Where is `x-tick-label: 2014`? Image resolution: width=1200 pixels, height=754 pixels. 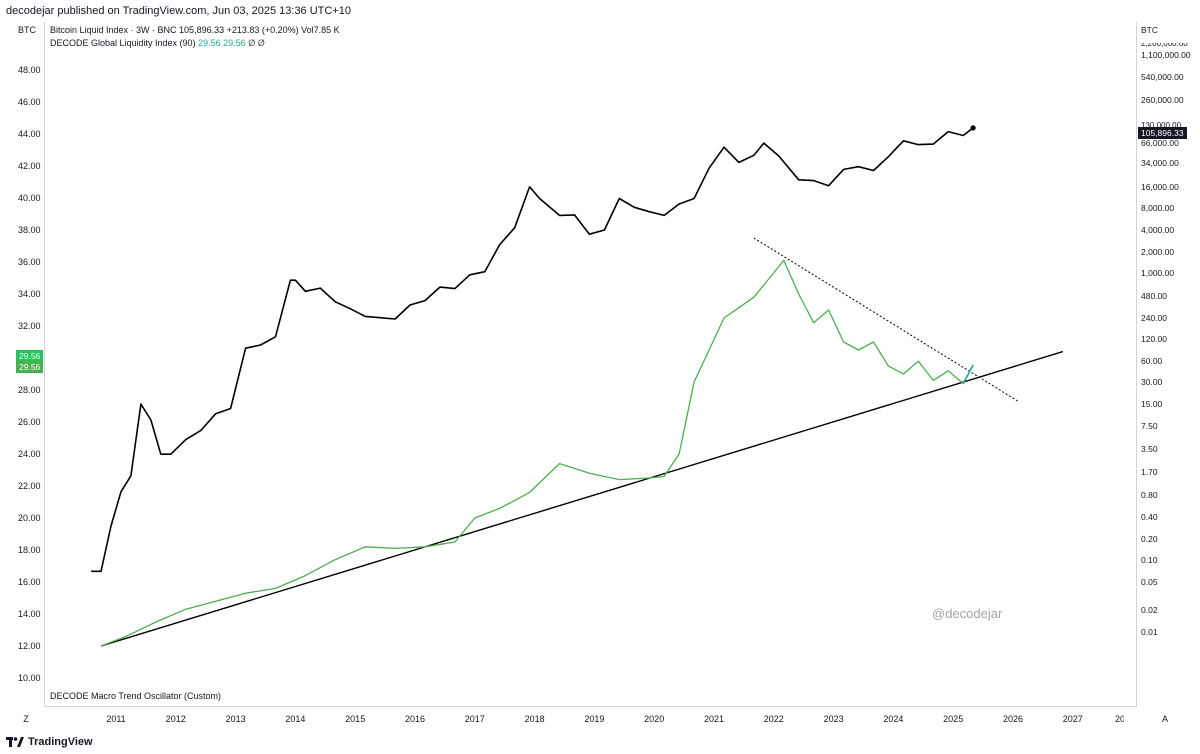
x-tick-label: 2014 is located at coordinates (295, 719).